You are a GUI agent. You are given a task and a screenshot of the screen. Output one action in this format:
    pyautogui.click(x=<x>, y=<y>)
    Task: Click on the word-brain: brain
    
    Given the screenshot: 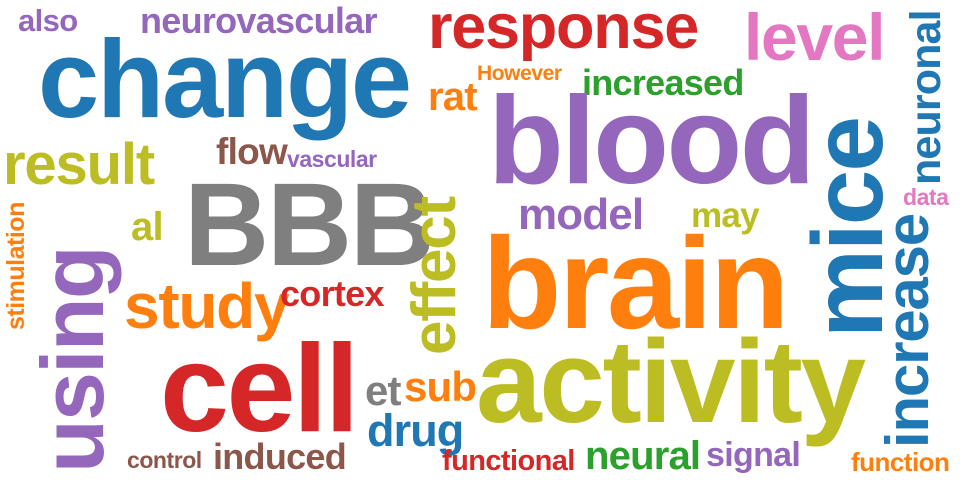 What is the action you would take?
    pyautogui.click(x=635, y=283)
    